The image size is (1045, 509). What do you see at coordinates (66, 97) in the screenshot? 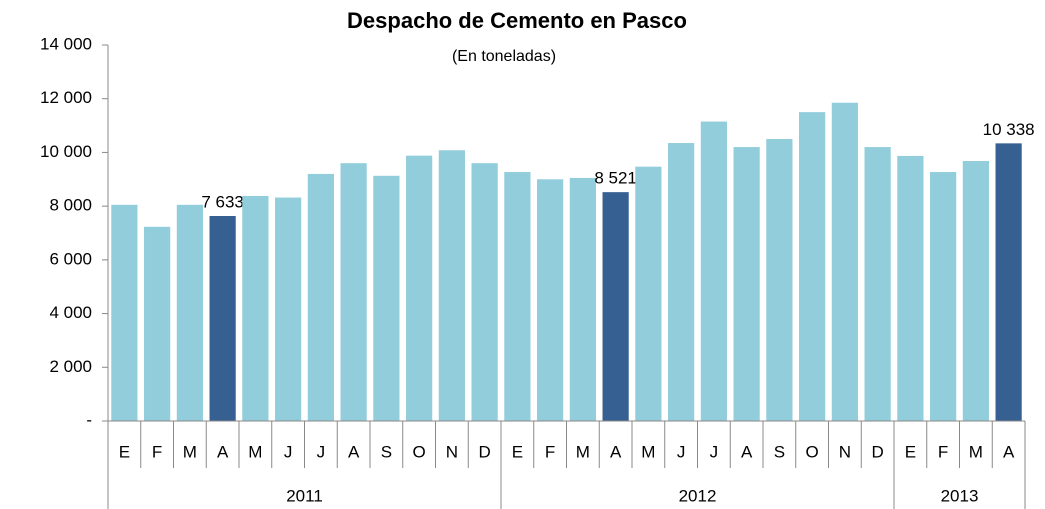
I see `y-tick-label: 12 000` at bounding box center [66, 97].